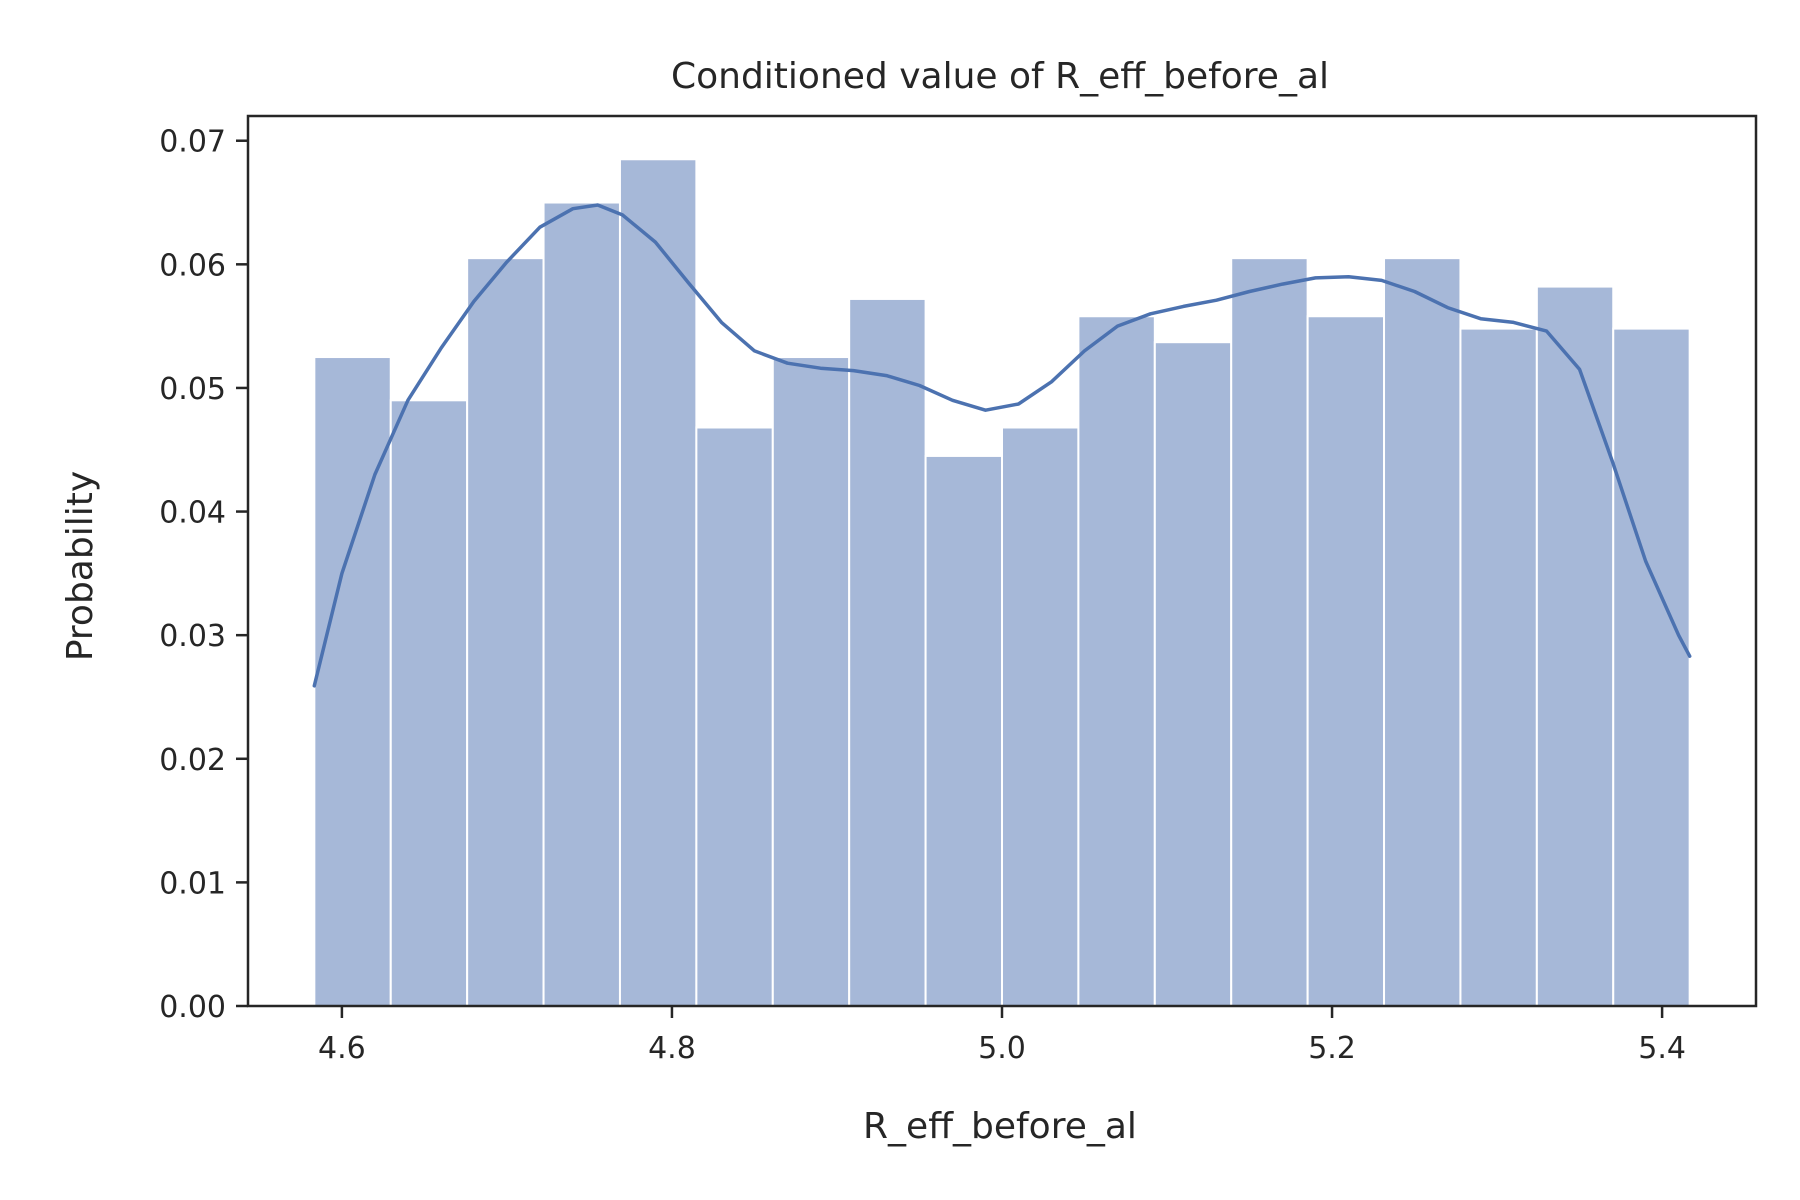 The width and height of the screenshot is (1800, 1200). What do you see at coordinates (192, 760) in the screenshot?
I see `y-tick-label: 0.02` at bounding box center [192, 760].